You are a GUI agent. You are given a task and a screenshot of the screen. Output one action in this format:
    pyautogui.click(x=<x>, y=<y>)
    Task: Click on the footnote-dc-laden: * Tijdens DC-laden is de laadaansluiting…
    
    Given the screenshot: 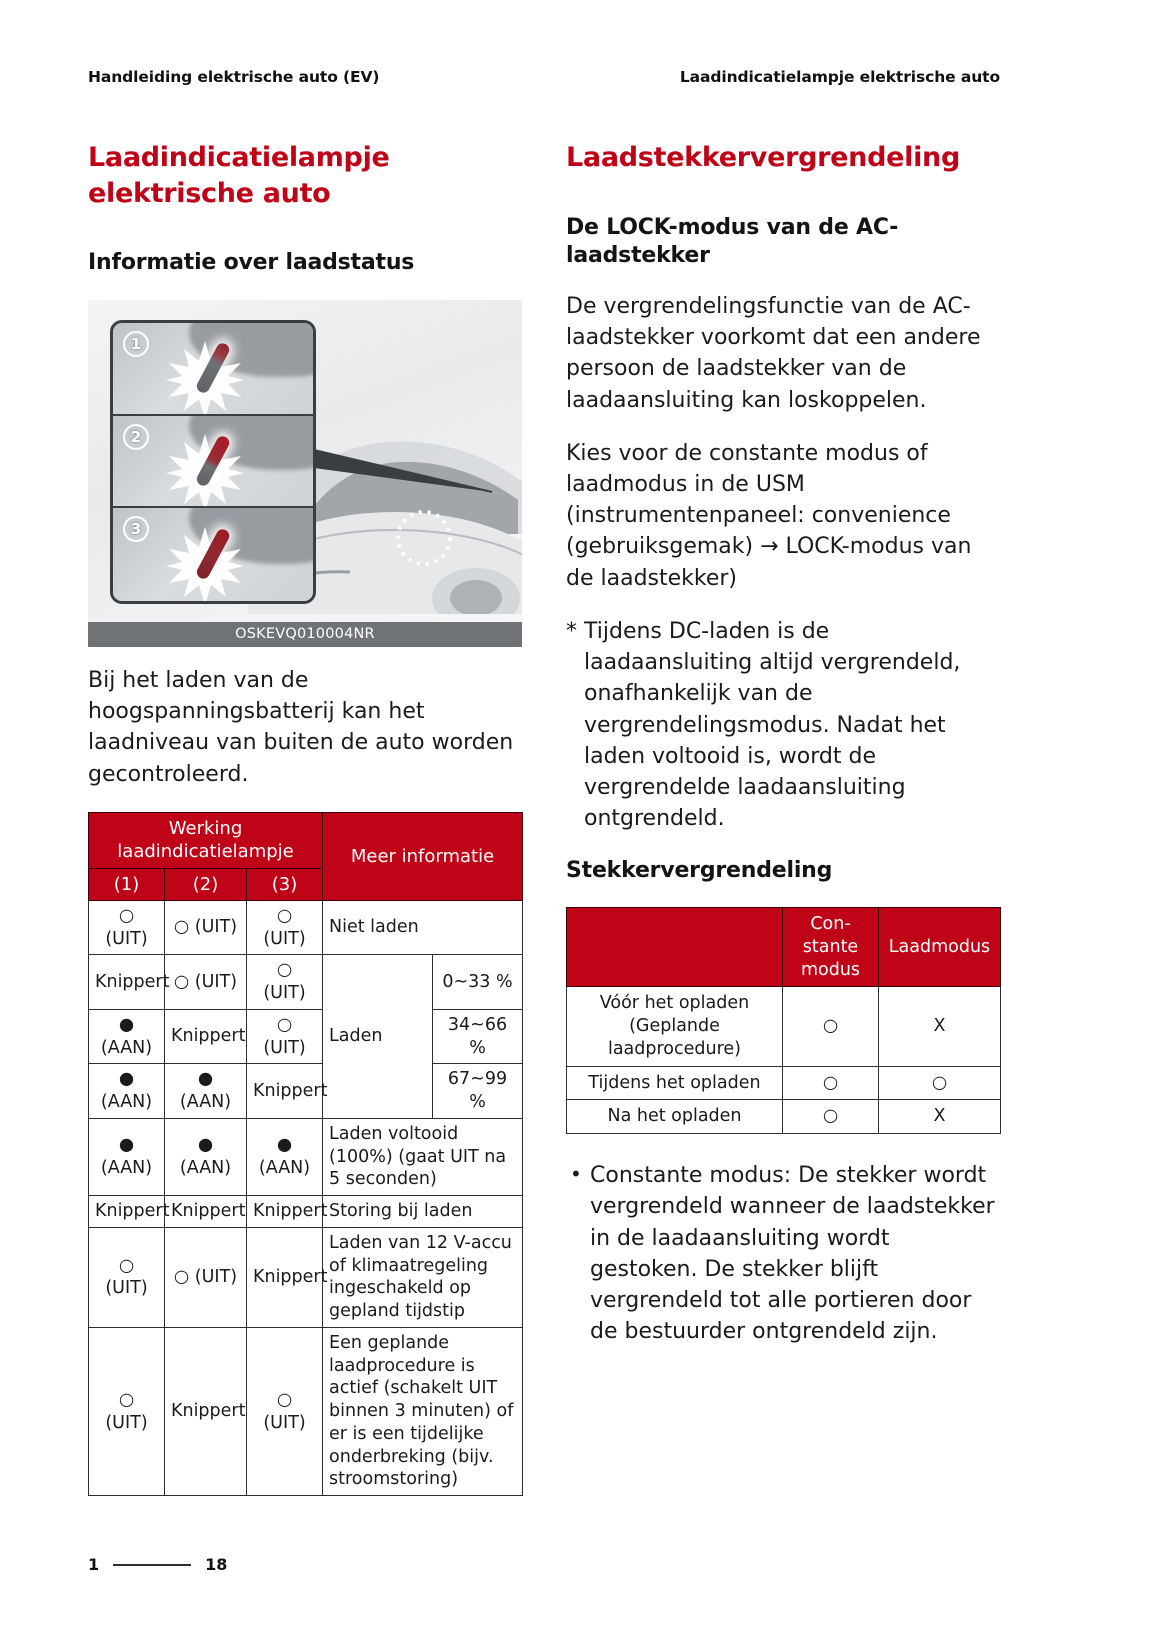 What is the action you would take?
    pyautogui.click(x=763, y=725)
    